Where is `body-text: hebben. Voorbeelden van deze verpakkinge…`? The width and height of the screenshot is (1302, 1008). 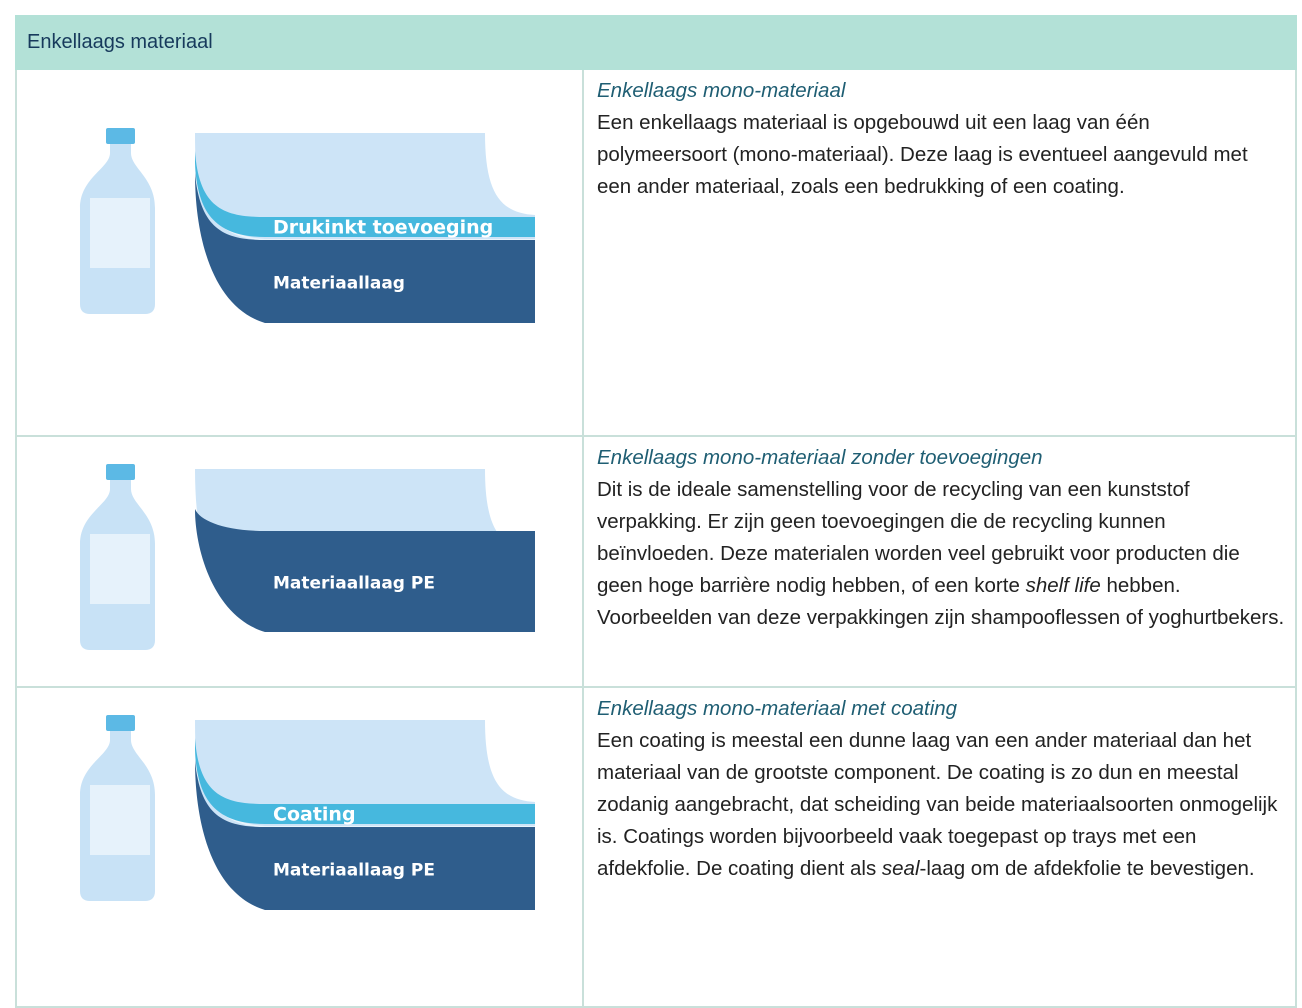
body-text: hebben. Voorbeelden van deze verpakkinge… is located at coordinates (941, 601).